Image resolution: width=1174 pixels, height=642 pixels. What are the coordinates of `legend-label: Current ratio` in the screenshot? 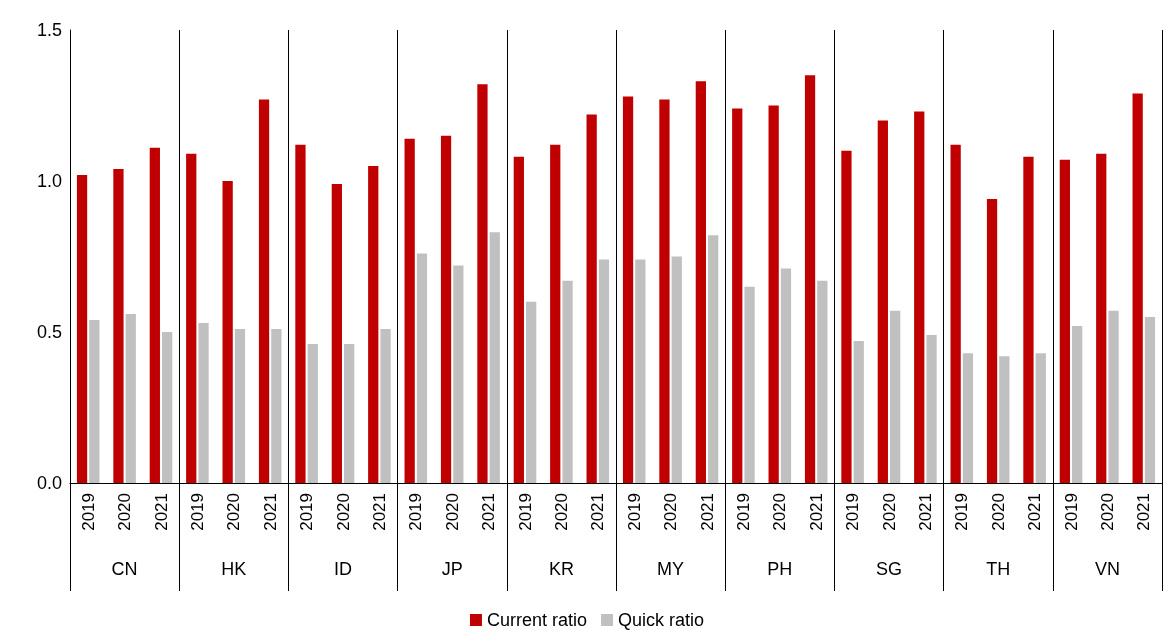 It's located at (537, 620).